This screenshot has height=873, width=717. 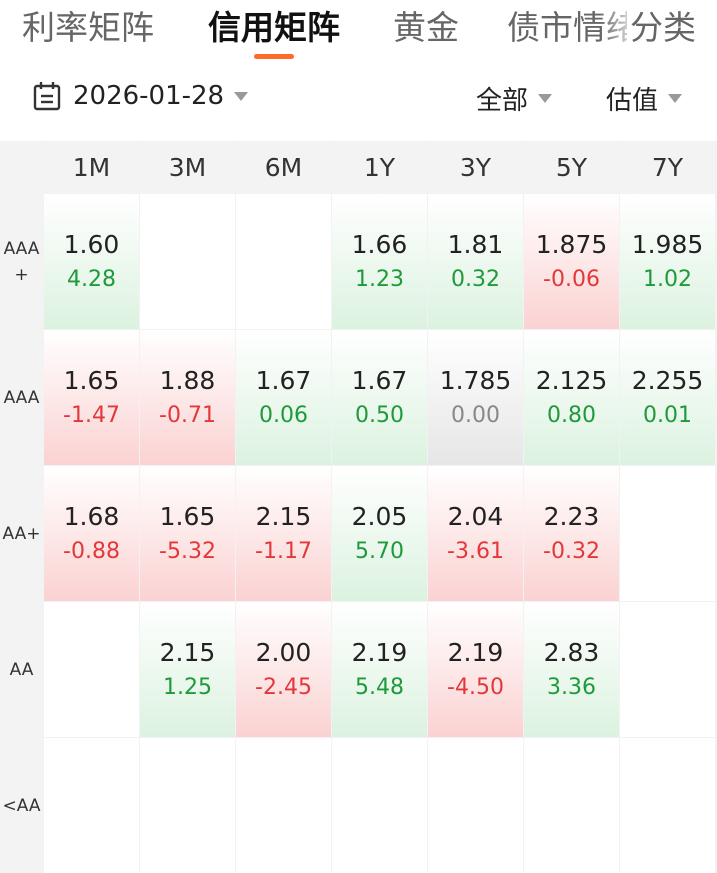 What do you see at coordinates (379, 687) in the screenshot?
I see `change-value: 5.48` at bounding box center [379, 687].